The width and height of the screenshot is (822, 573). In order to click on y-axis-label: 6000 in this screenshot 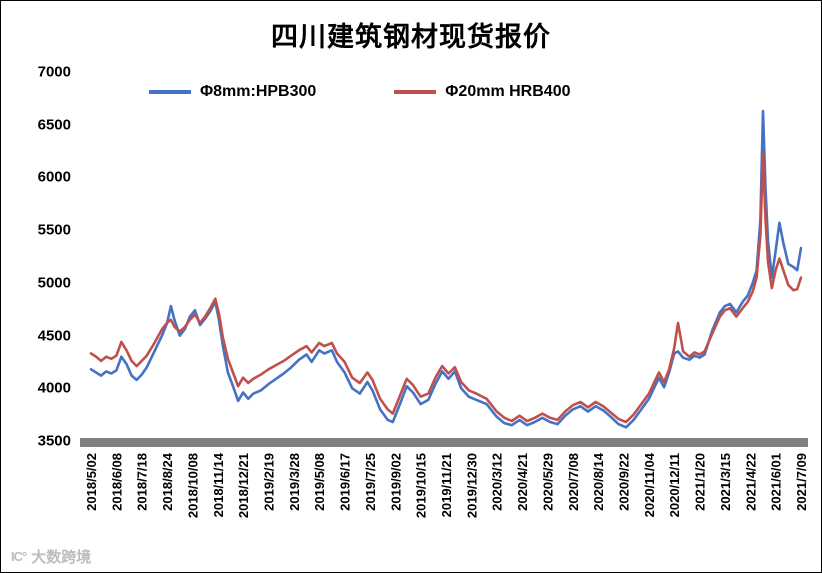, I will do `click(54, 177)`.